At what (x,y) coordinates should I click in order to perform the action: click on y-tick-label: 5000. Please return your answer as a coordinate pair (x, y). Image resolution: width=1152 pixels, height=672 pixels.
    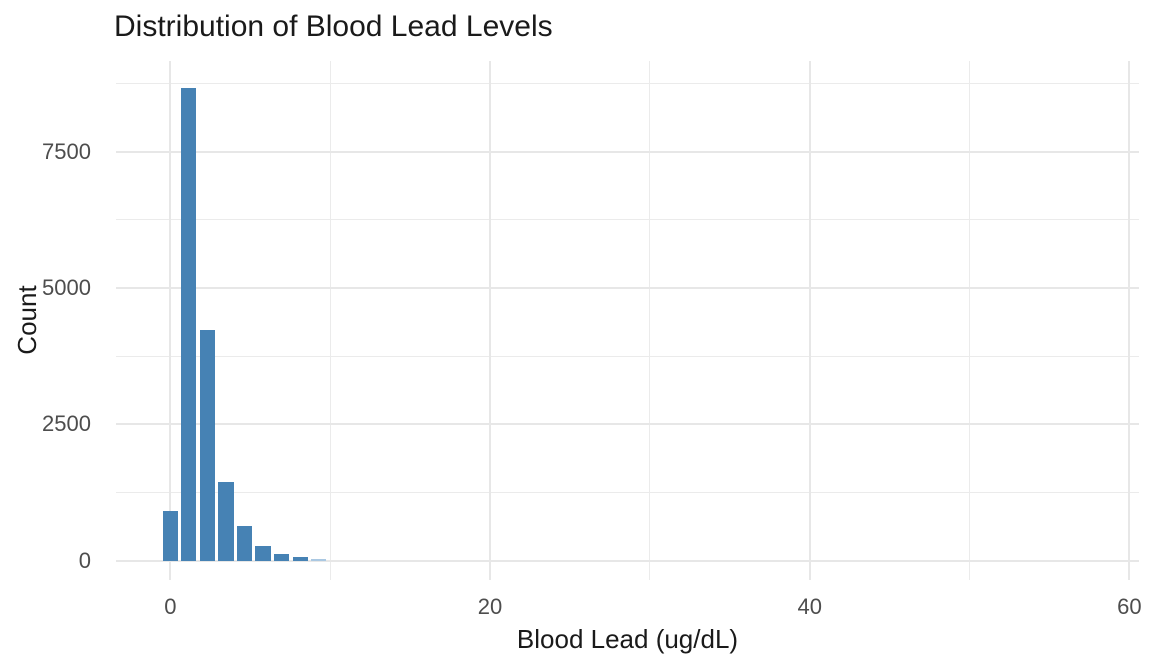
    Looking at the image, I should click on (66, 288).